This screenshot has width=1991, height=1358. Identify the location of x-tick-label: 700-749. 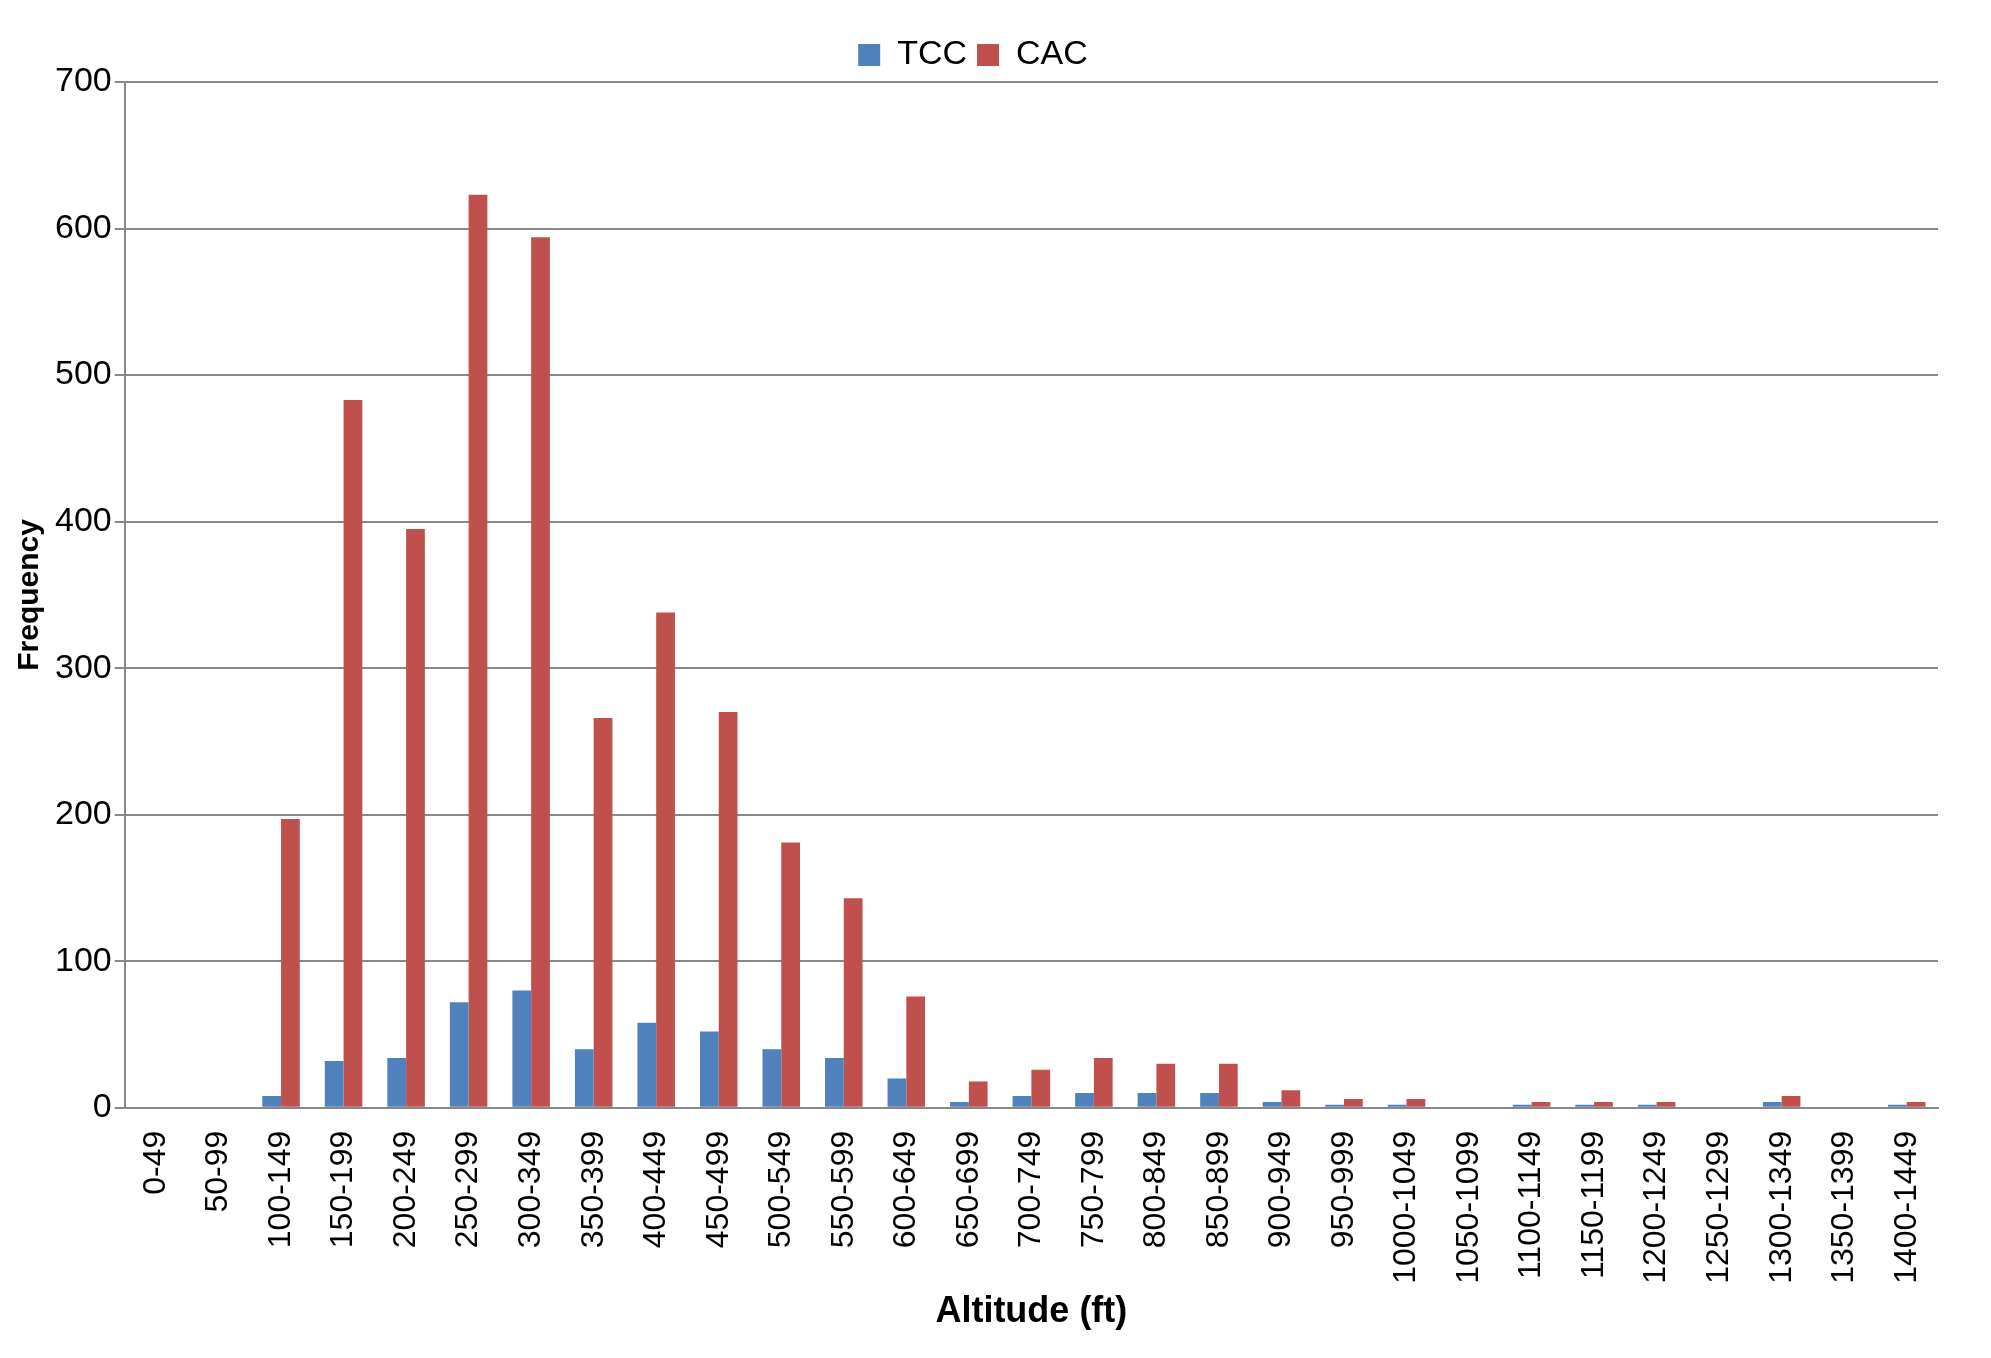
(1029, 1189).